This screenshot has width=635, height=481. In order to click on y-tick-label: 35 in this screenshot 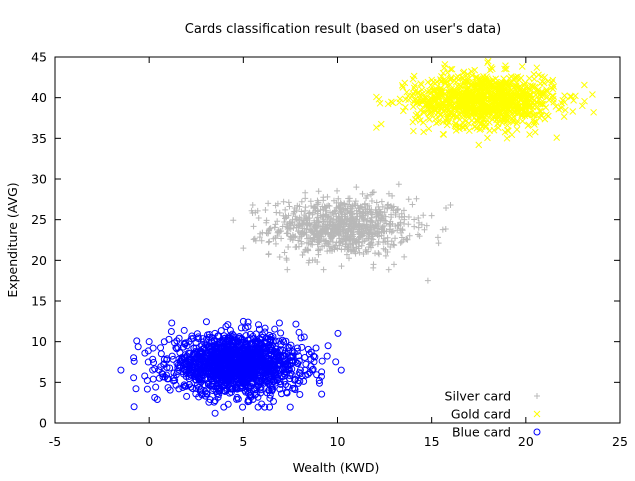, I will do `click(39, 138)`.